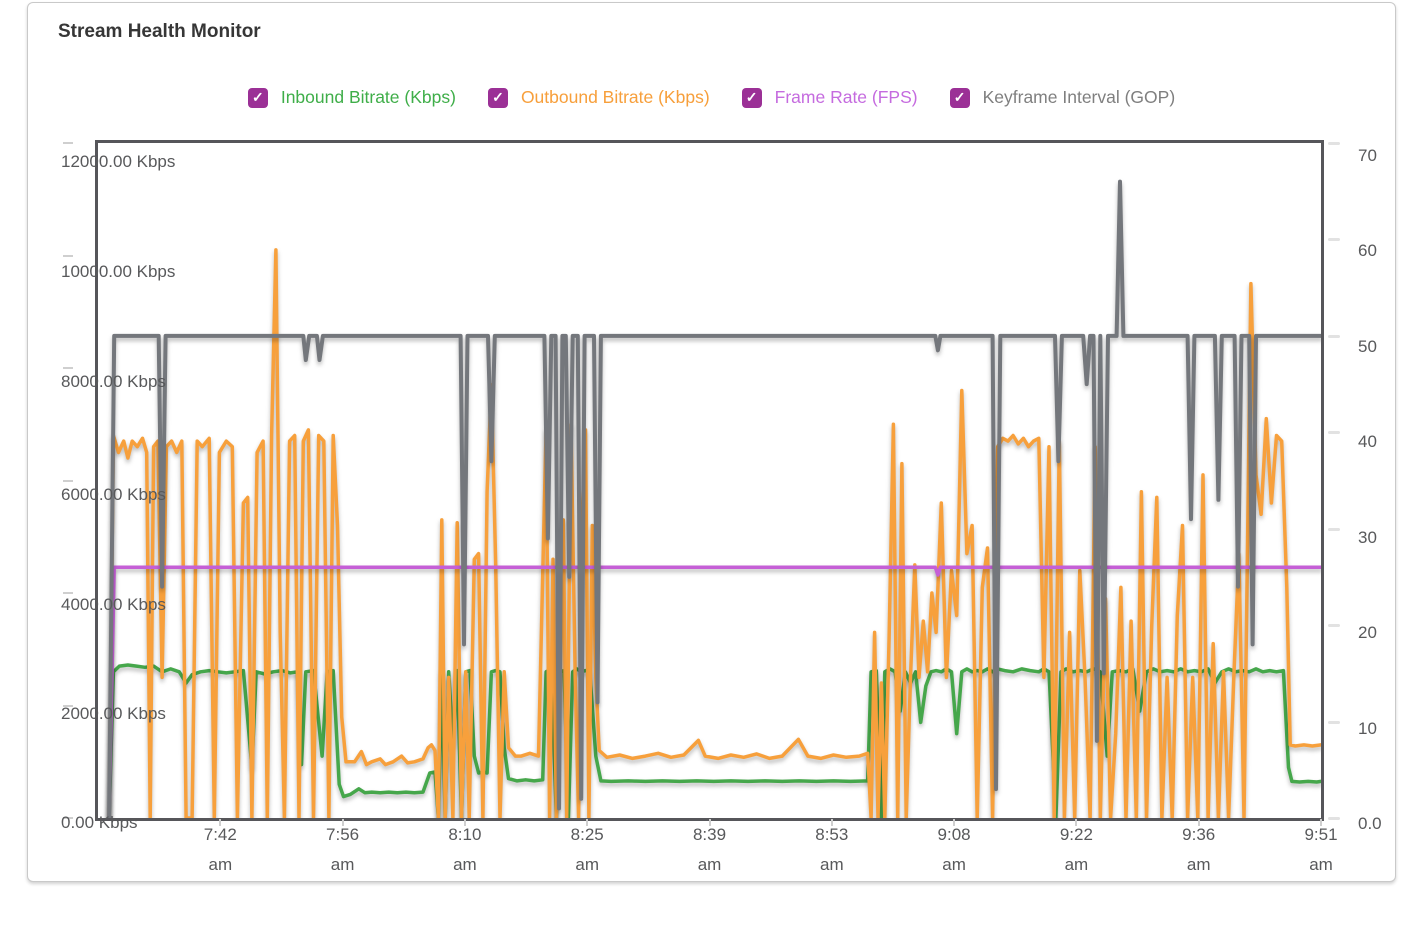 The image size is (1418, 930). Describe the element at coordinates (220, 834) in the screenshot. I see `x-tick-label-time: 7:42` at that location.